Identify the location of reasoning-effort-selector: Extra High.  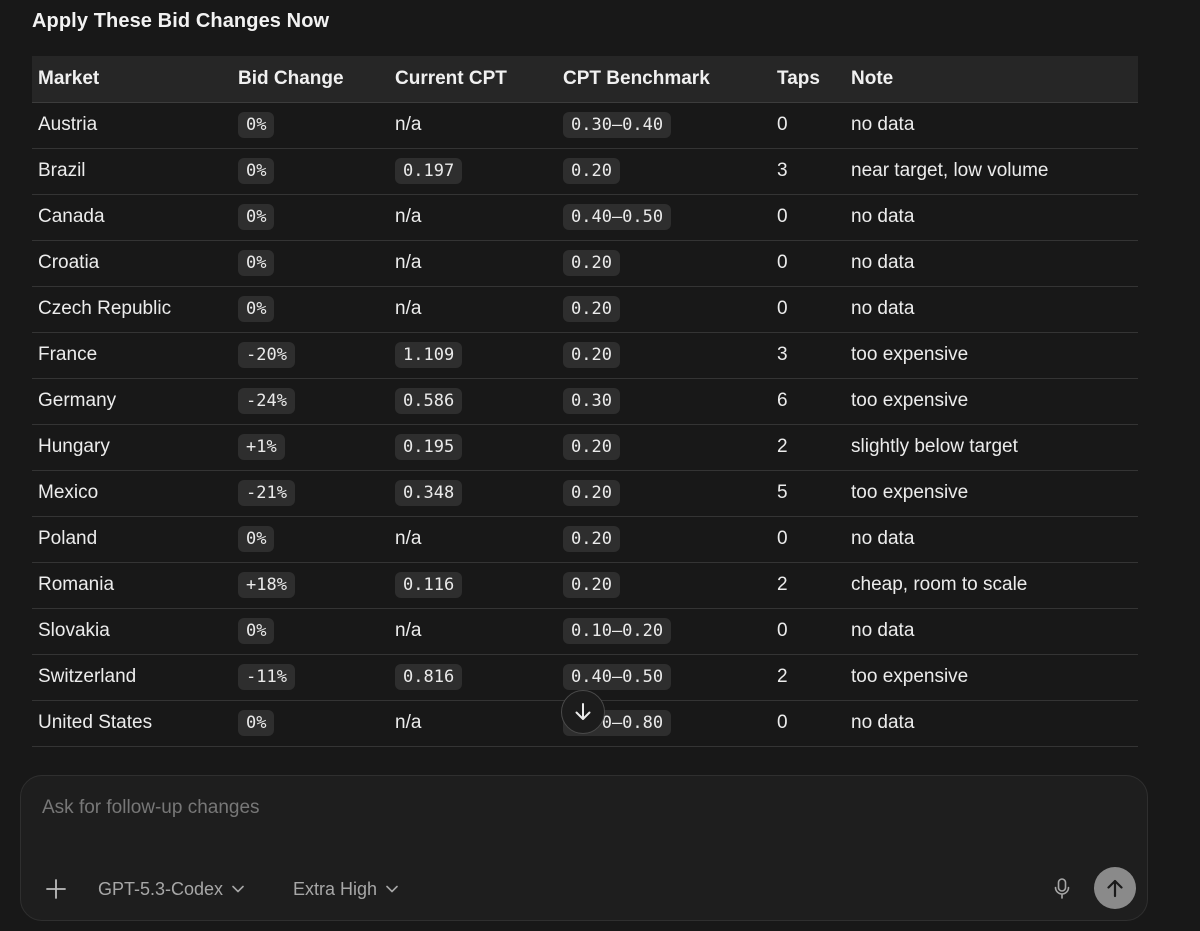
(346, 889).